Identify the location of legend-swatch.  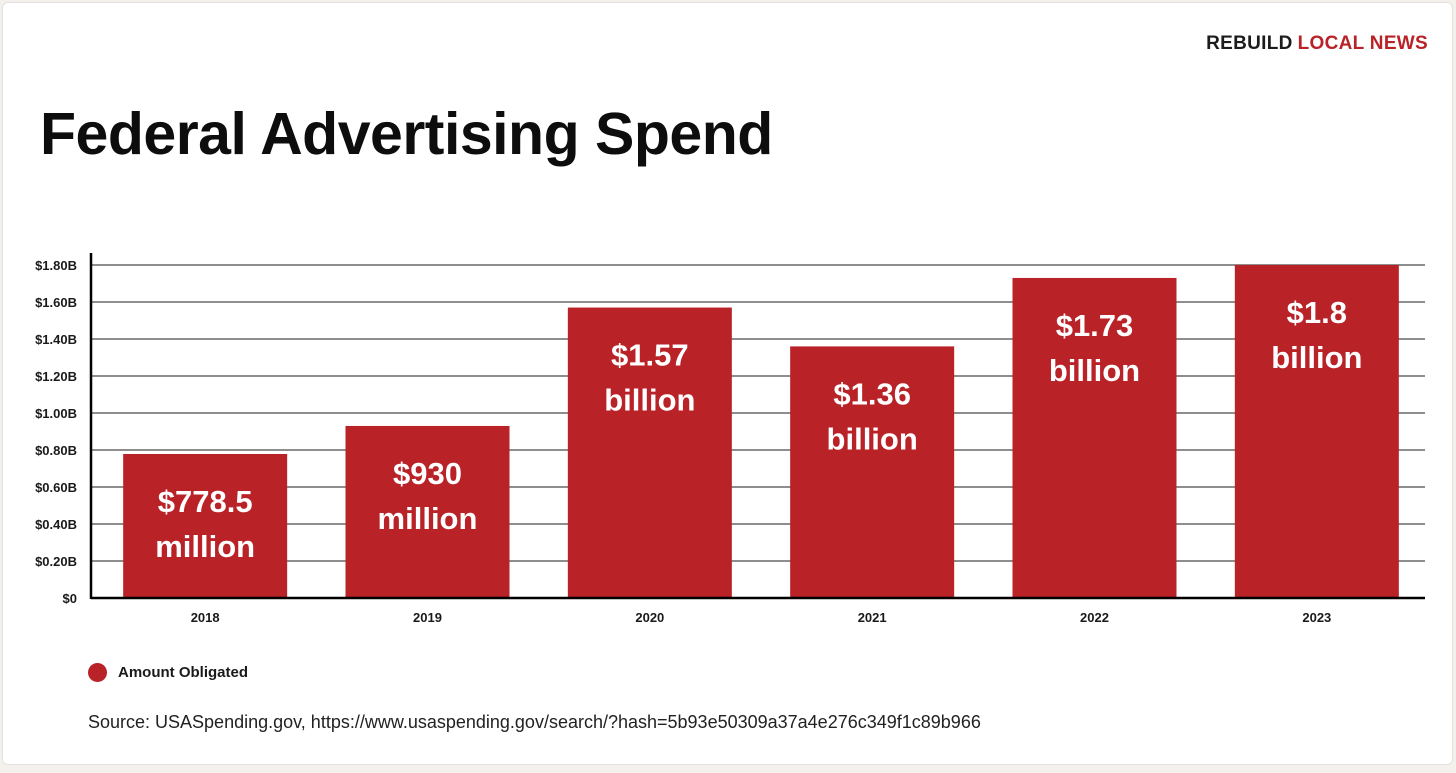
(97, 672).